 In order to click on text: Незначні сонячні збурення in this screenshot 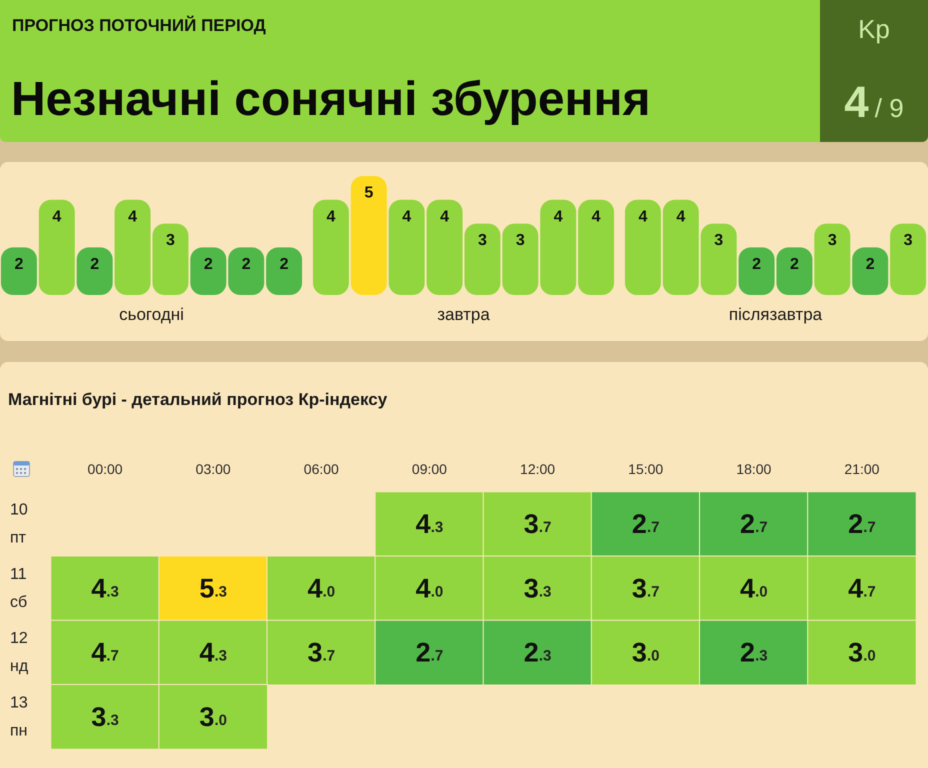, I will do `click(331, 100)`.